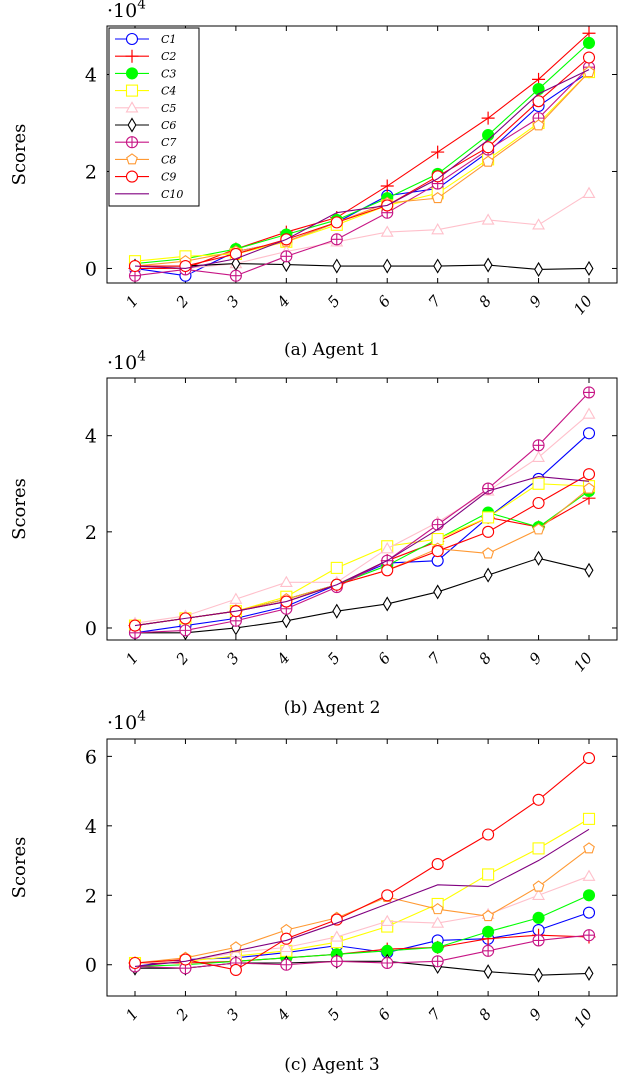  I want to click on legend-label: C5, so click(168, 108).